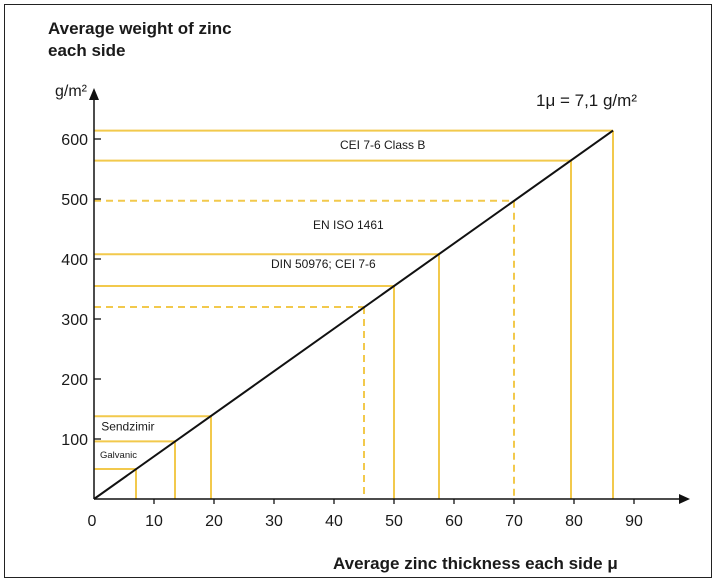  Describe the element at coordinates (94, 94) in the screenshot. I see `y-axis-arrow` at that location.